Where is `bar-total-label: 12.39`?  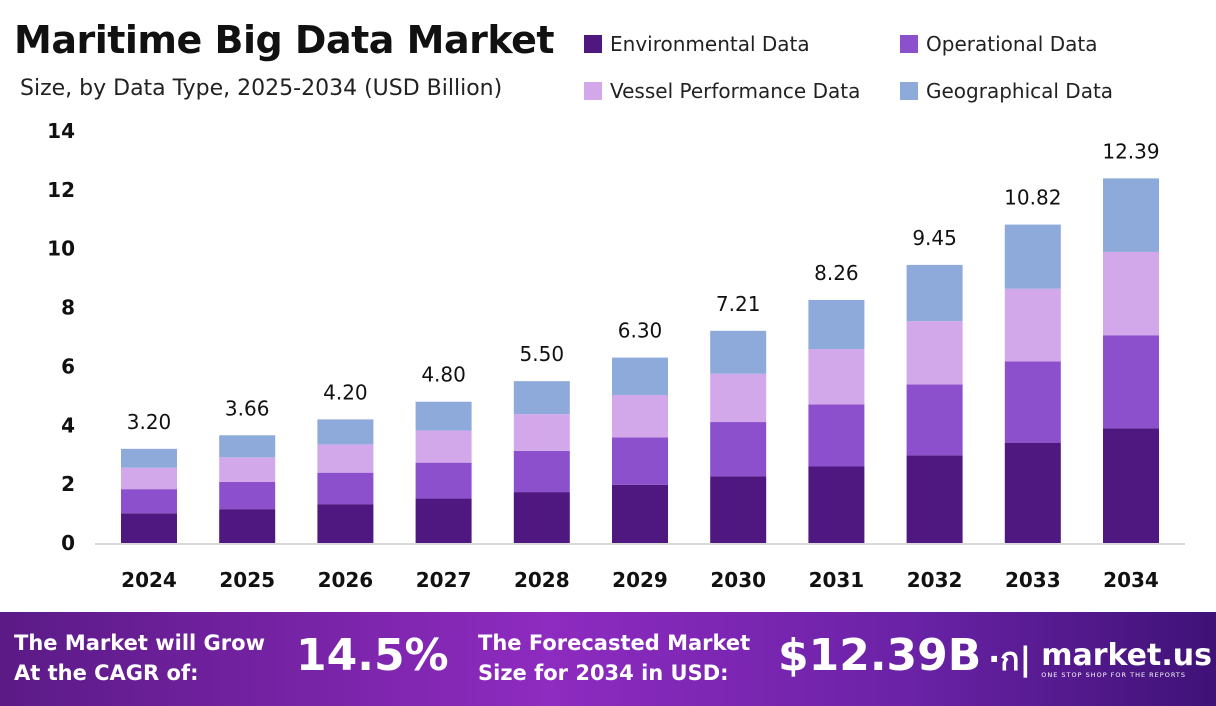 bar-total-label: 12.39 is located at coordinates (1130, 151).